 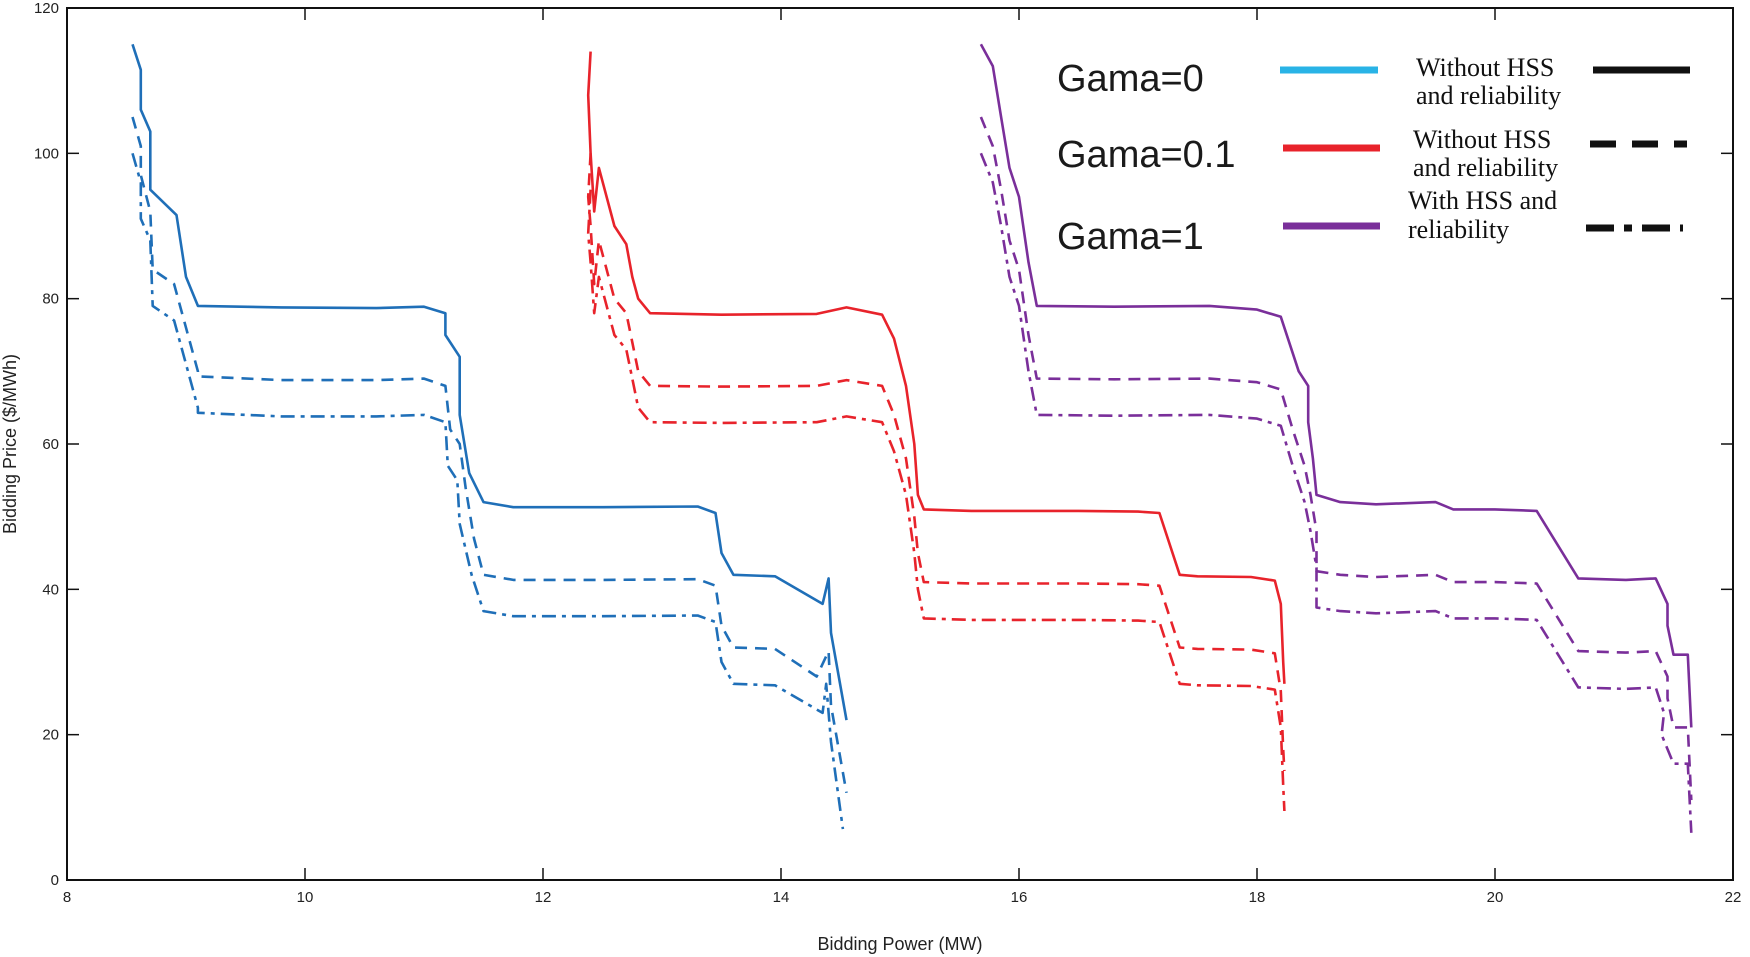 I want to click on x-tick-label: 14, so click(x=781, y=897).